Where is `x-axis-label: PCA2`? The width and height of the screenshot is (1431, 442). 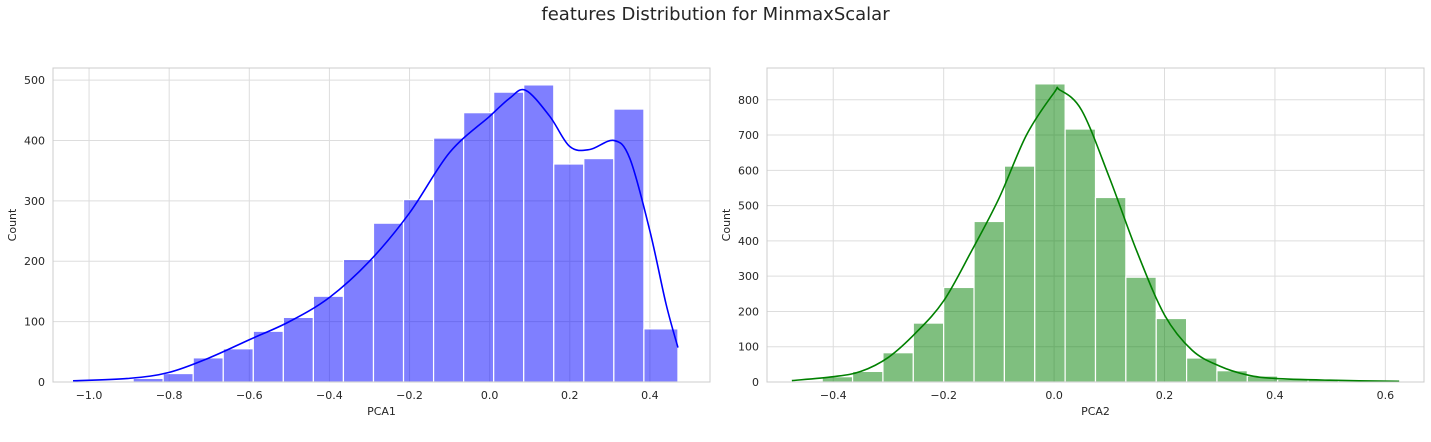
x-axis-label: PCA2 is located at coordinates (1095, 411).